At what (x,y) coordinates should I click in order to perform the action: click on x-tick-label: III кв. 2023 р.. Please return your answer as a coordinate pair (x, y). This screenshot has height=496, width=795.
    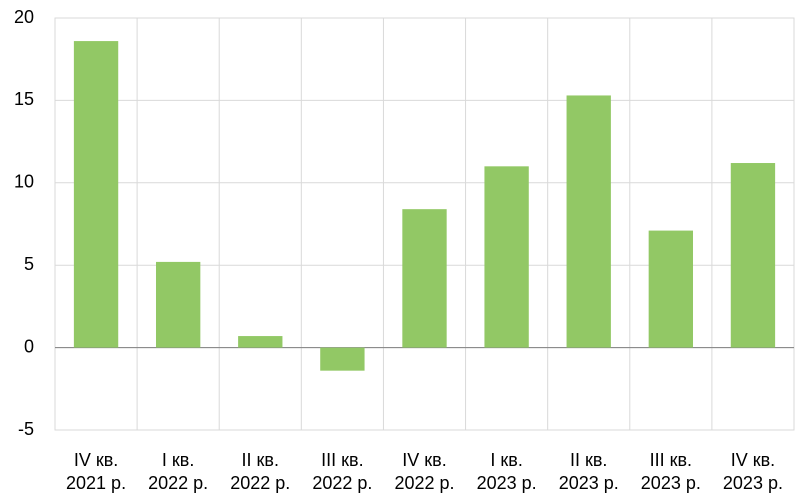
    Looking at the image, I should click on (670, 471).